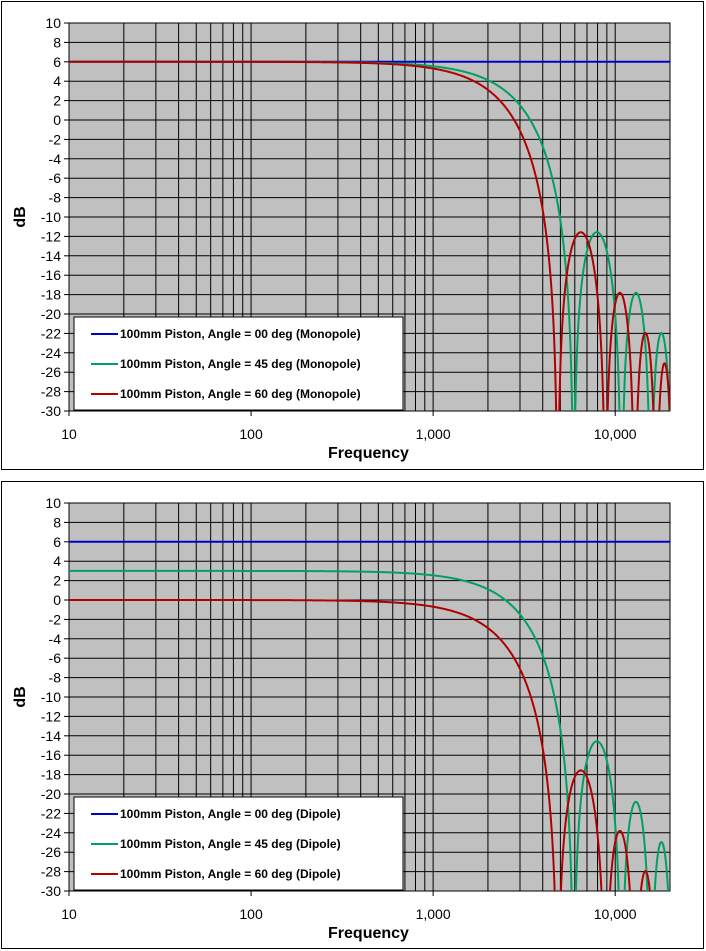  What do you see at coordinates (433, 434) in the screenshot?
I see `monopole-xtick-label: 1,000` at bounding box center [433, 434].